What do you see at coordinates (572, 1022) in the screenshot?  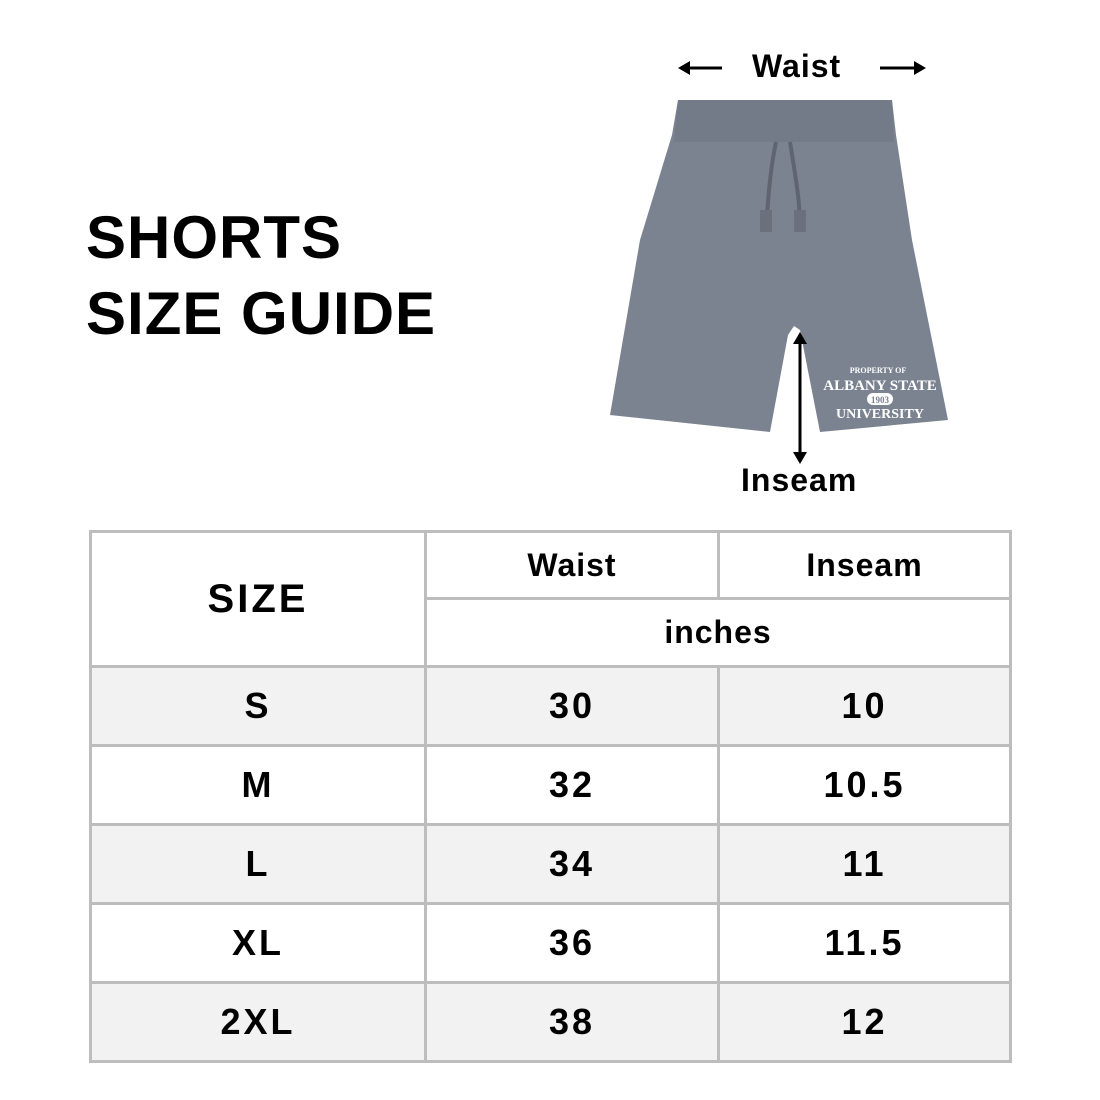 I see `waist-cell: 38` at bounding box center [572, 1022].